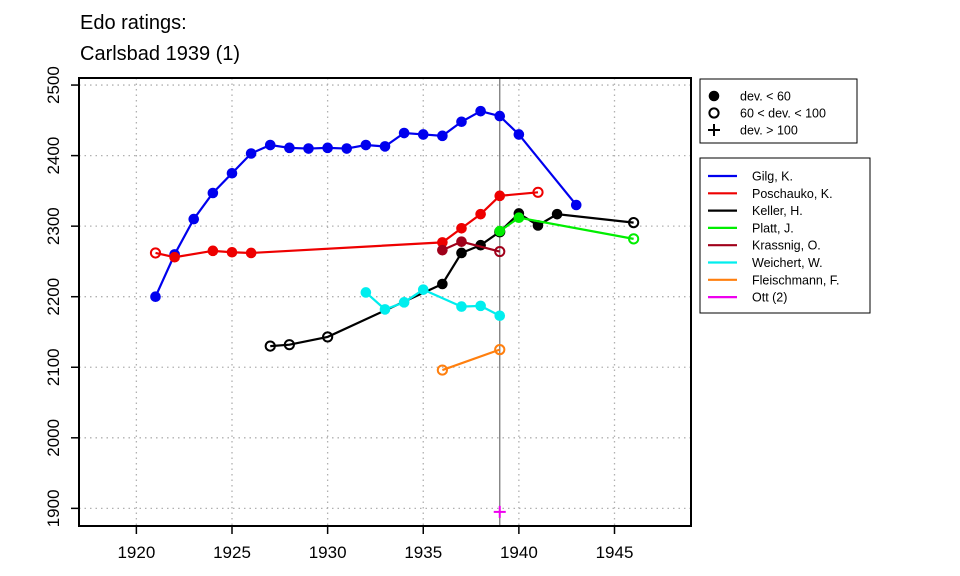 The image size is (960, 576). What do you see at coordinates (232, 552) in the screenshot?
I see `x-tick-label: 1925` at bounding box center [232, 552].